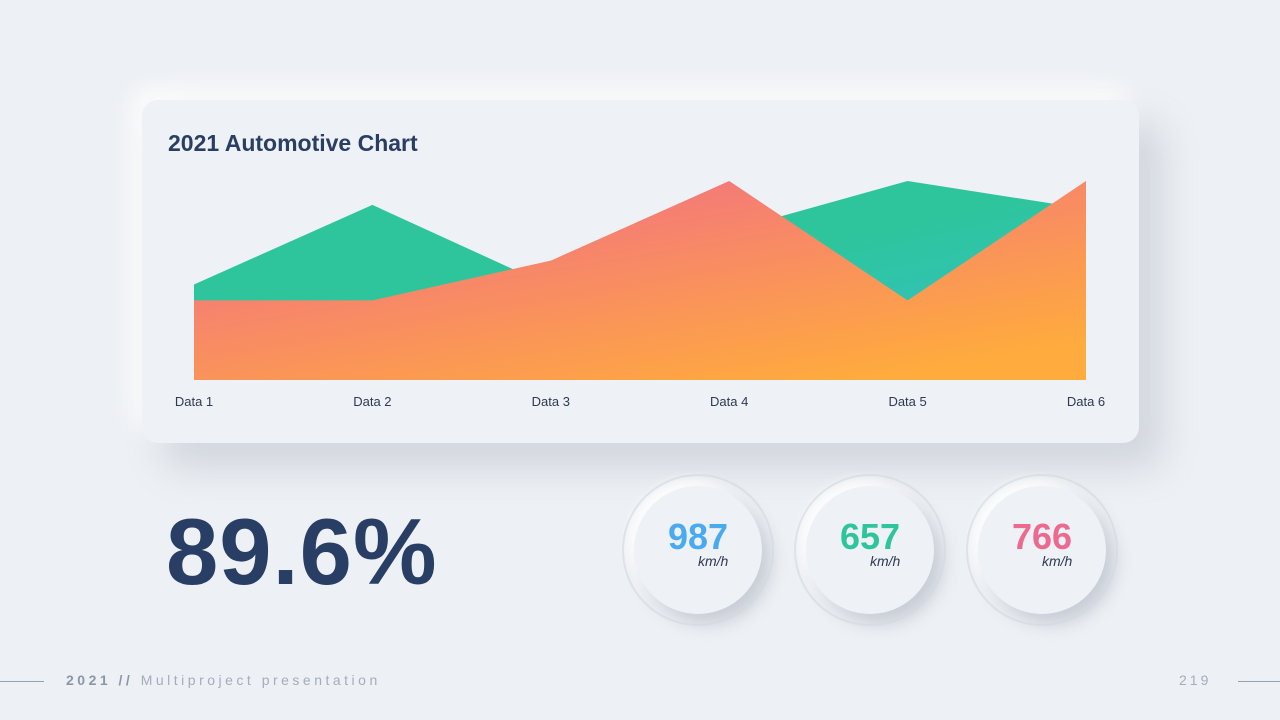  Describe the element at coordinates (1042, 536) in the screenshot. I see `gauge-value: 766` at that location.